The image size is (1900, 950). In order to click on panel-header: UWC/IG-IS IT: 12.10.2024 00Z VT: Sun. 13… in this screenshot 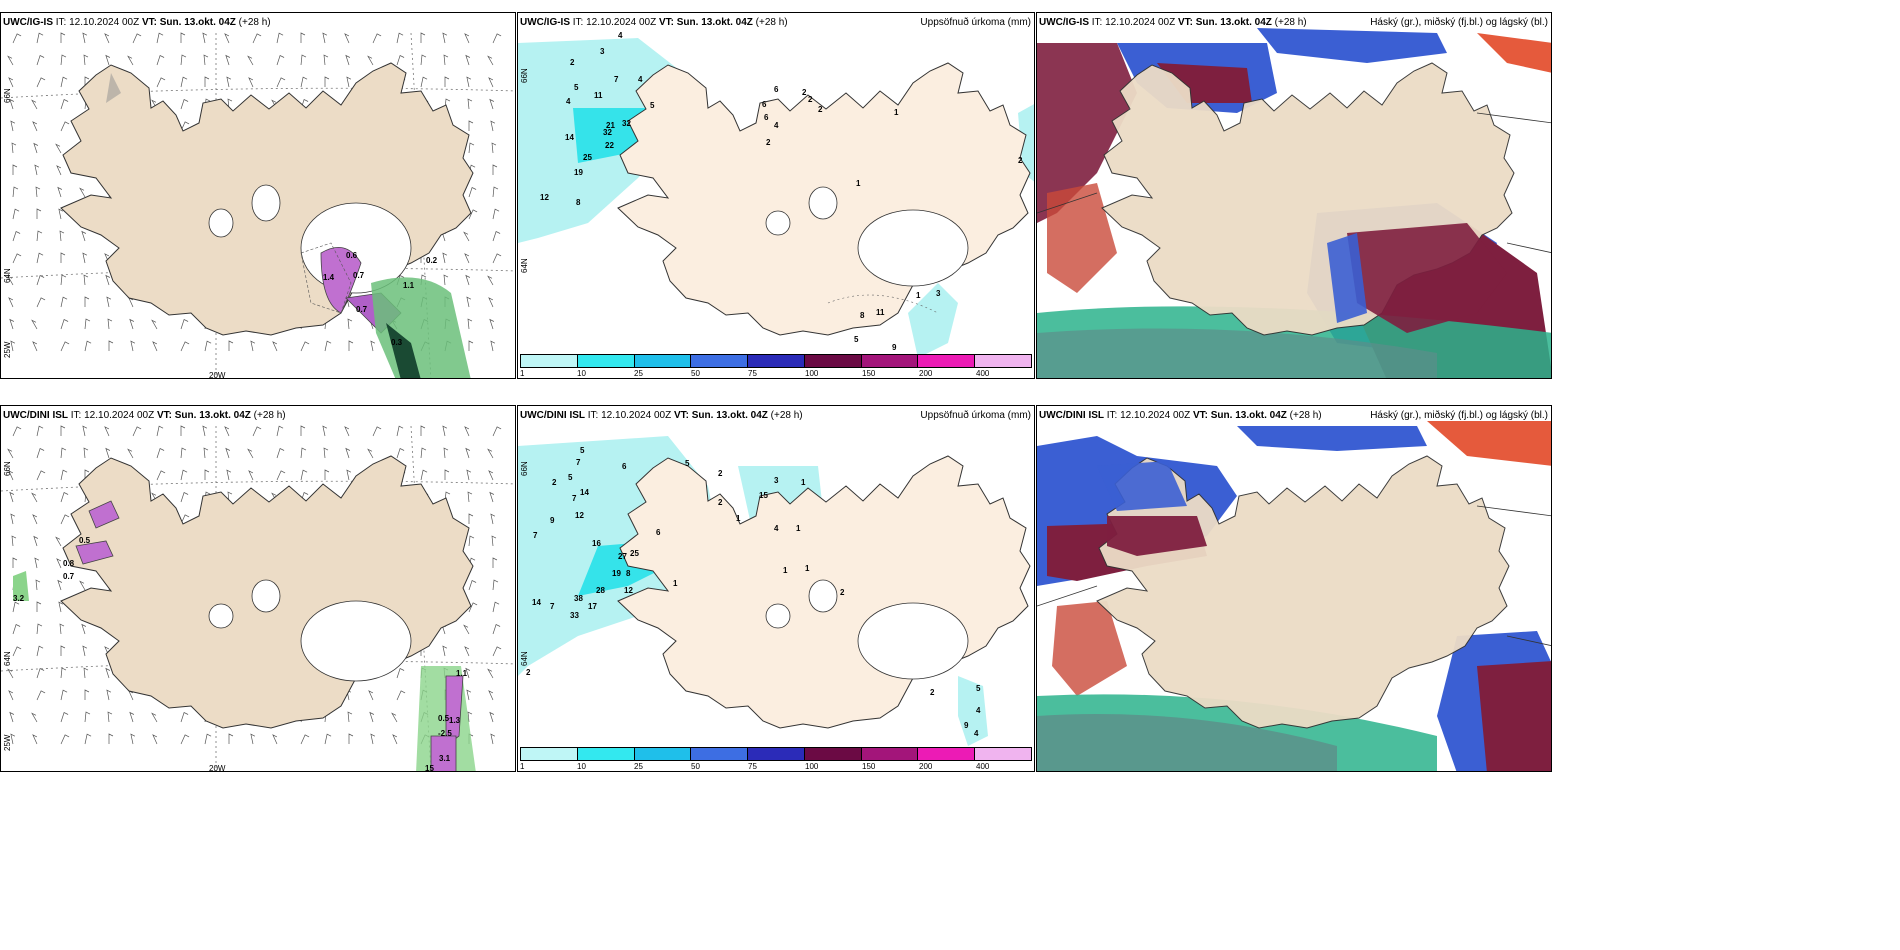, I will do `click(1173, 22)`.